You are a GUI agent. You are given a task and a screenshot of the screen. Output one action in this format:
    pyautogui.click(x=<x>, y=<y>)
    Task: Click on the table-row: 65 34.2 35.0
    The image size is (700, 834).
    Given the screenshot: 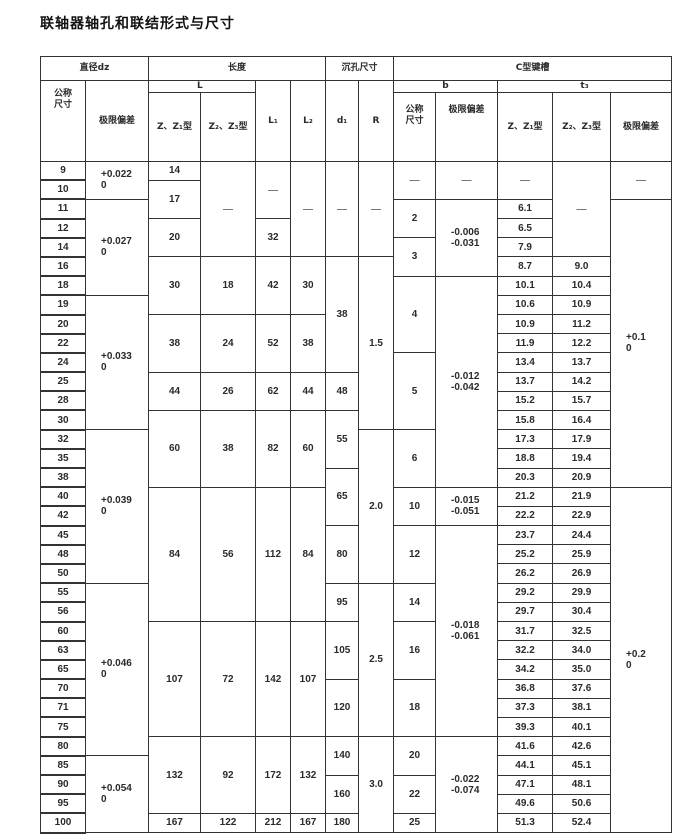 What is the action you would take?
    pyautogui.click(x=356, y=670)
    